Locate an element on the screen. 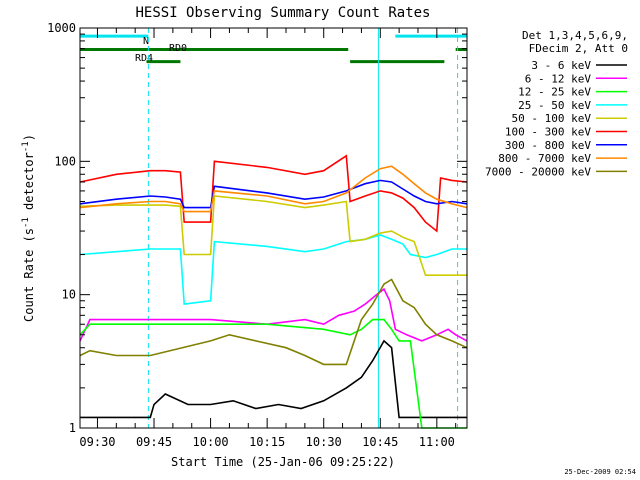 The height and width of the screenshot is (480, 640). legend-header-line-1: Det 1,3,4,5,6,9, is located at coordinates (575, 35).